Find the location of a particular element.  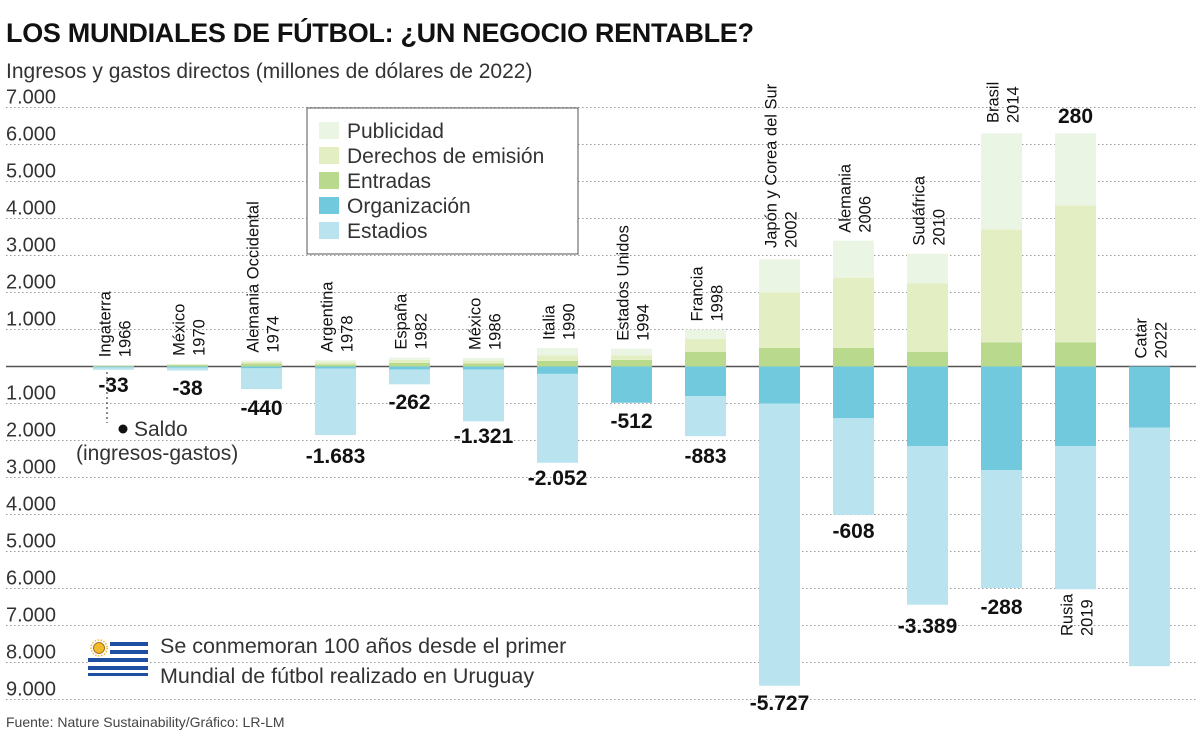

saldo-label: -883 is located at coordinates (705, 456).